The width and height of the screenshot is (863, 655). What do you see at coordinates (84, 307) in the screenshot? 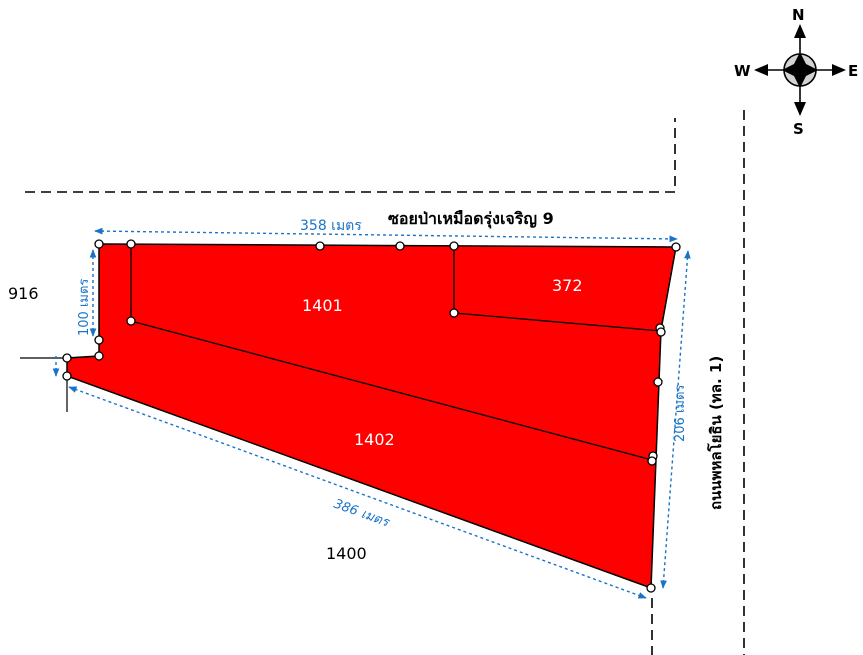
I see `dimension-left-label: 100 เมตร` at bounding box center [84, 307].